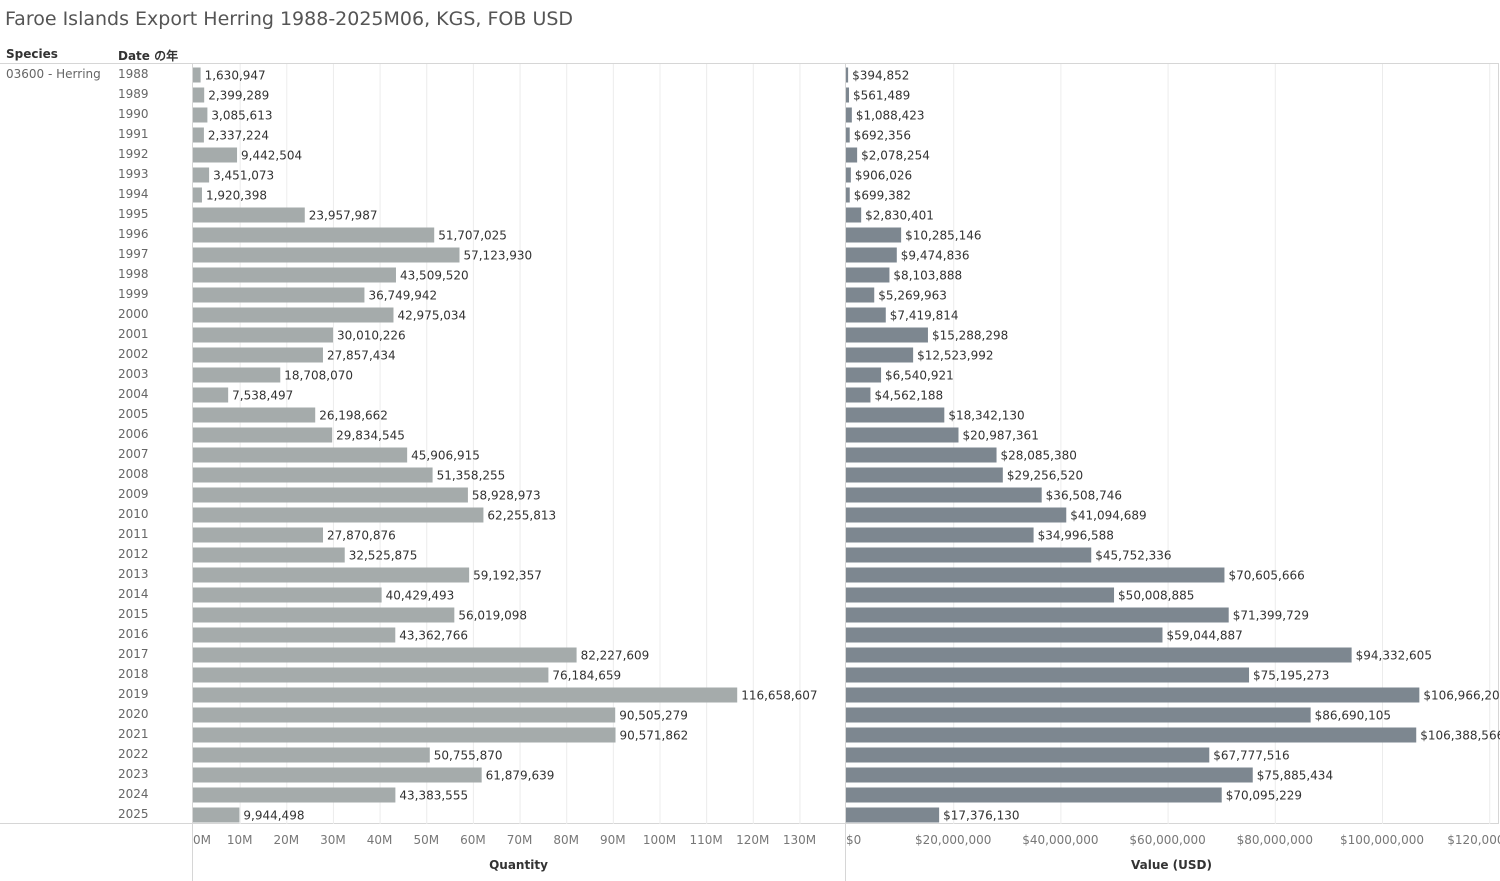  I want to click on value-value-label: $41,094,689, so click(1108, 516).